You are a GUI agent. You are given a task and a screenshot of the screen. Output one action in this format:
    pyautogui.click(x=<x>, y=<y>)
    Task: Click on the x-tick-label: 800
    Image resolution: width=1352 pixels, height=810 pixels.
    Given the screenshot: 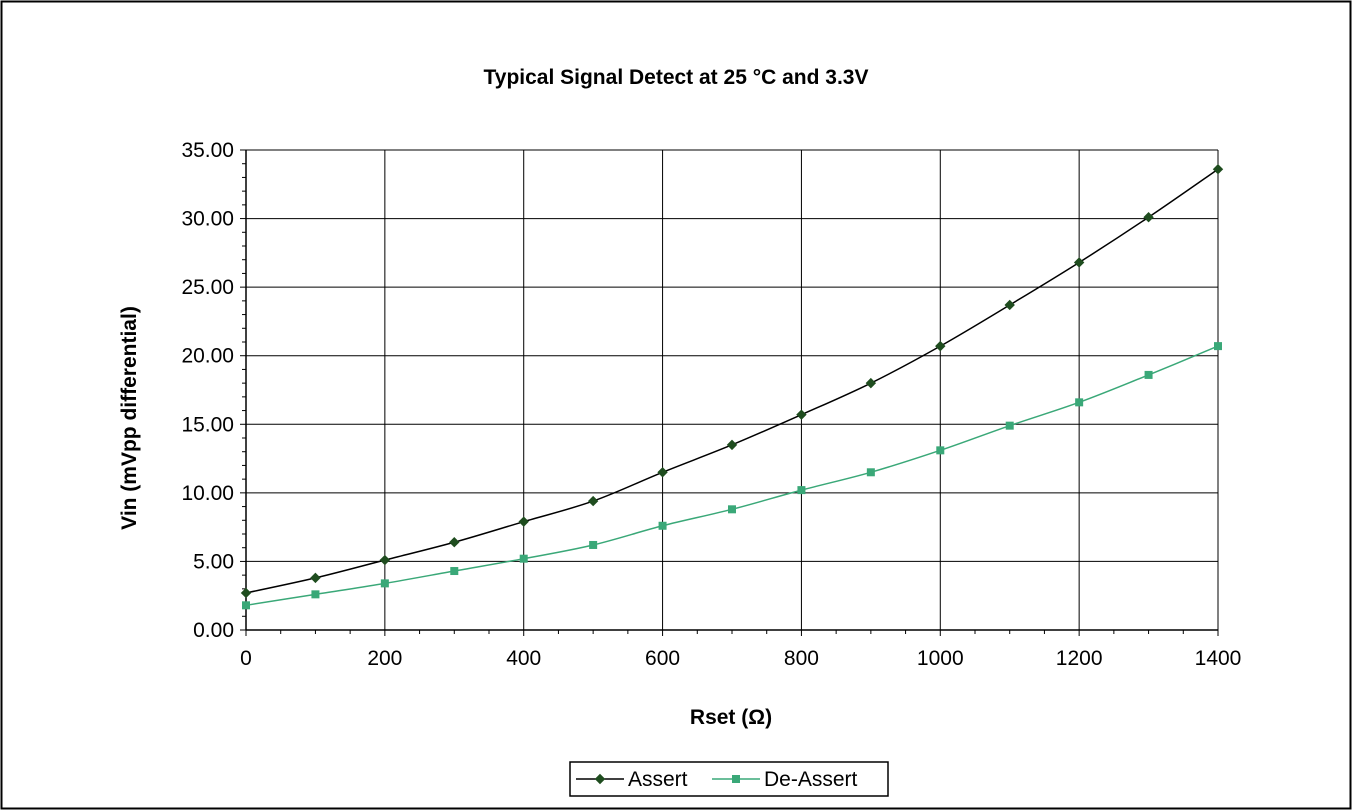 What is the action you would take?
    pyautogui.click(x=801, y=658)
    